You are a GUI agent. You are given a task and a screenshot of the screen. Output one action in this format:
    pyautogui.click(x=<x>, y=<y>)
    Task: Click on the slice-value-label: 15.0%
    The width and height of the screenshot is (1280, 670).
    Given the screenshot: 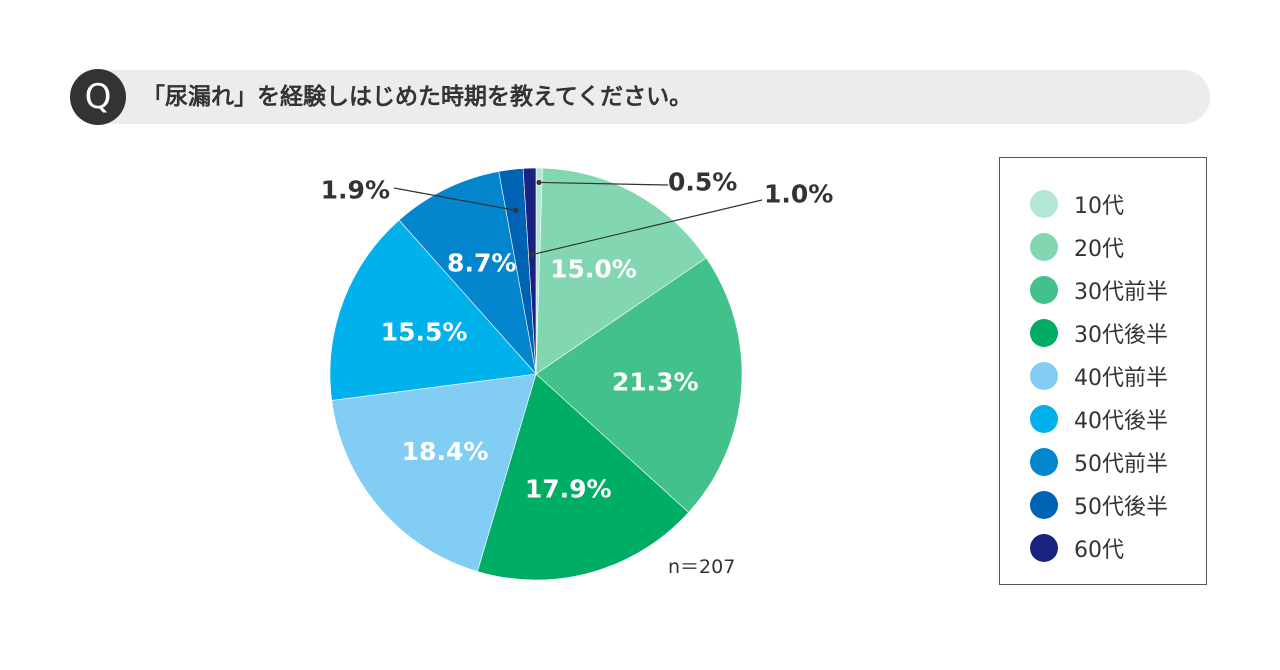 What is the action you would take?
    pyautogui.click(x=593, y=269)
    